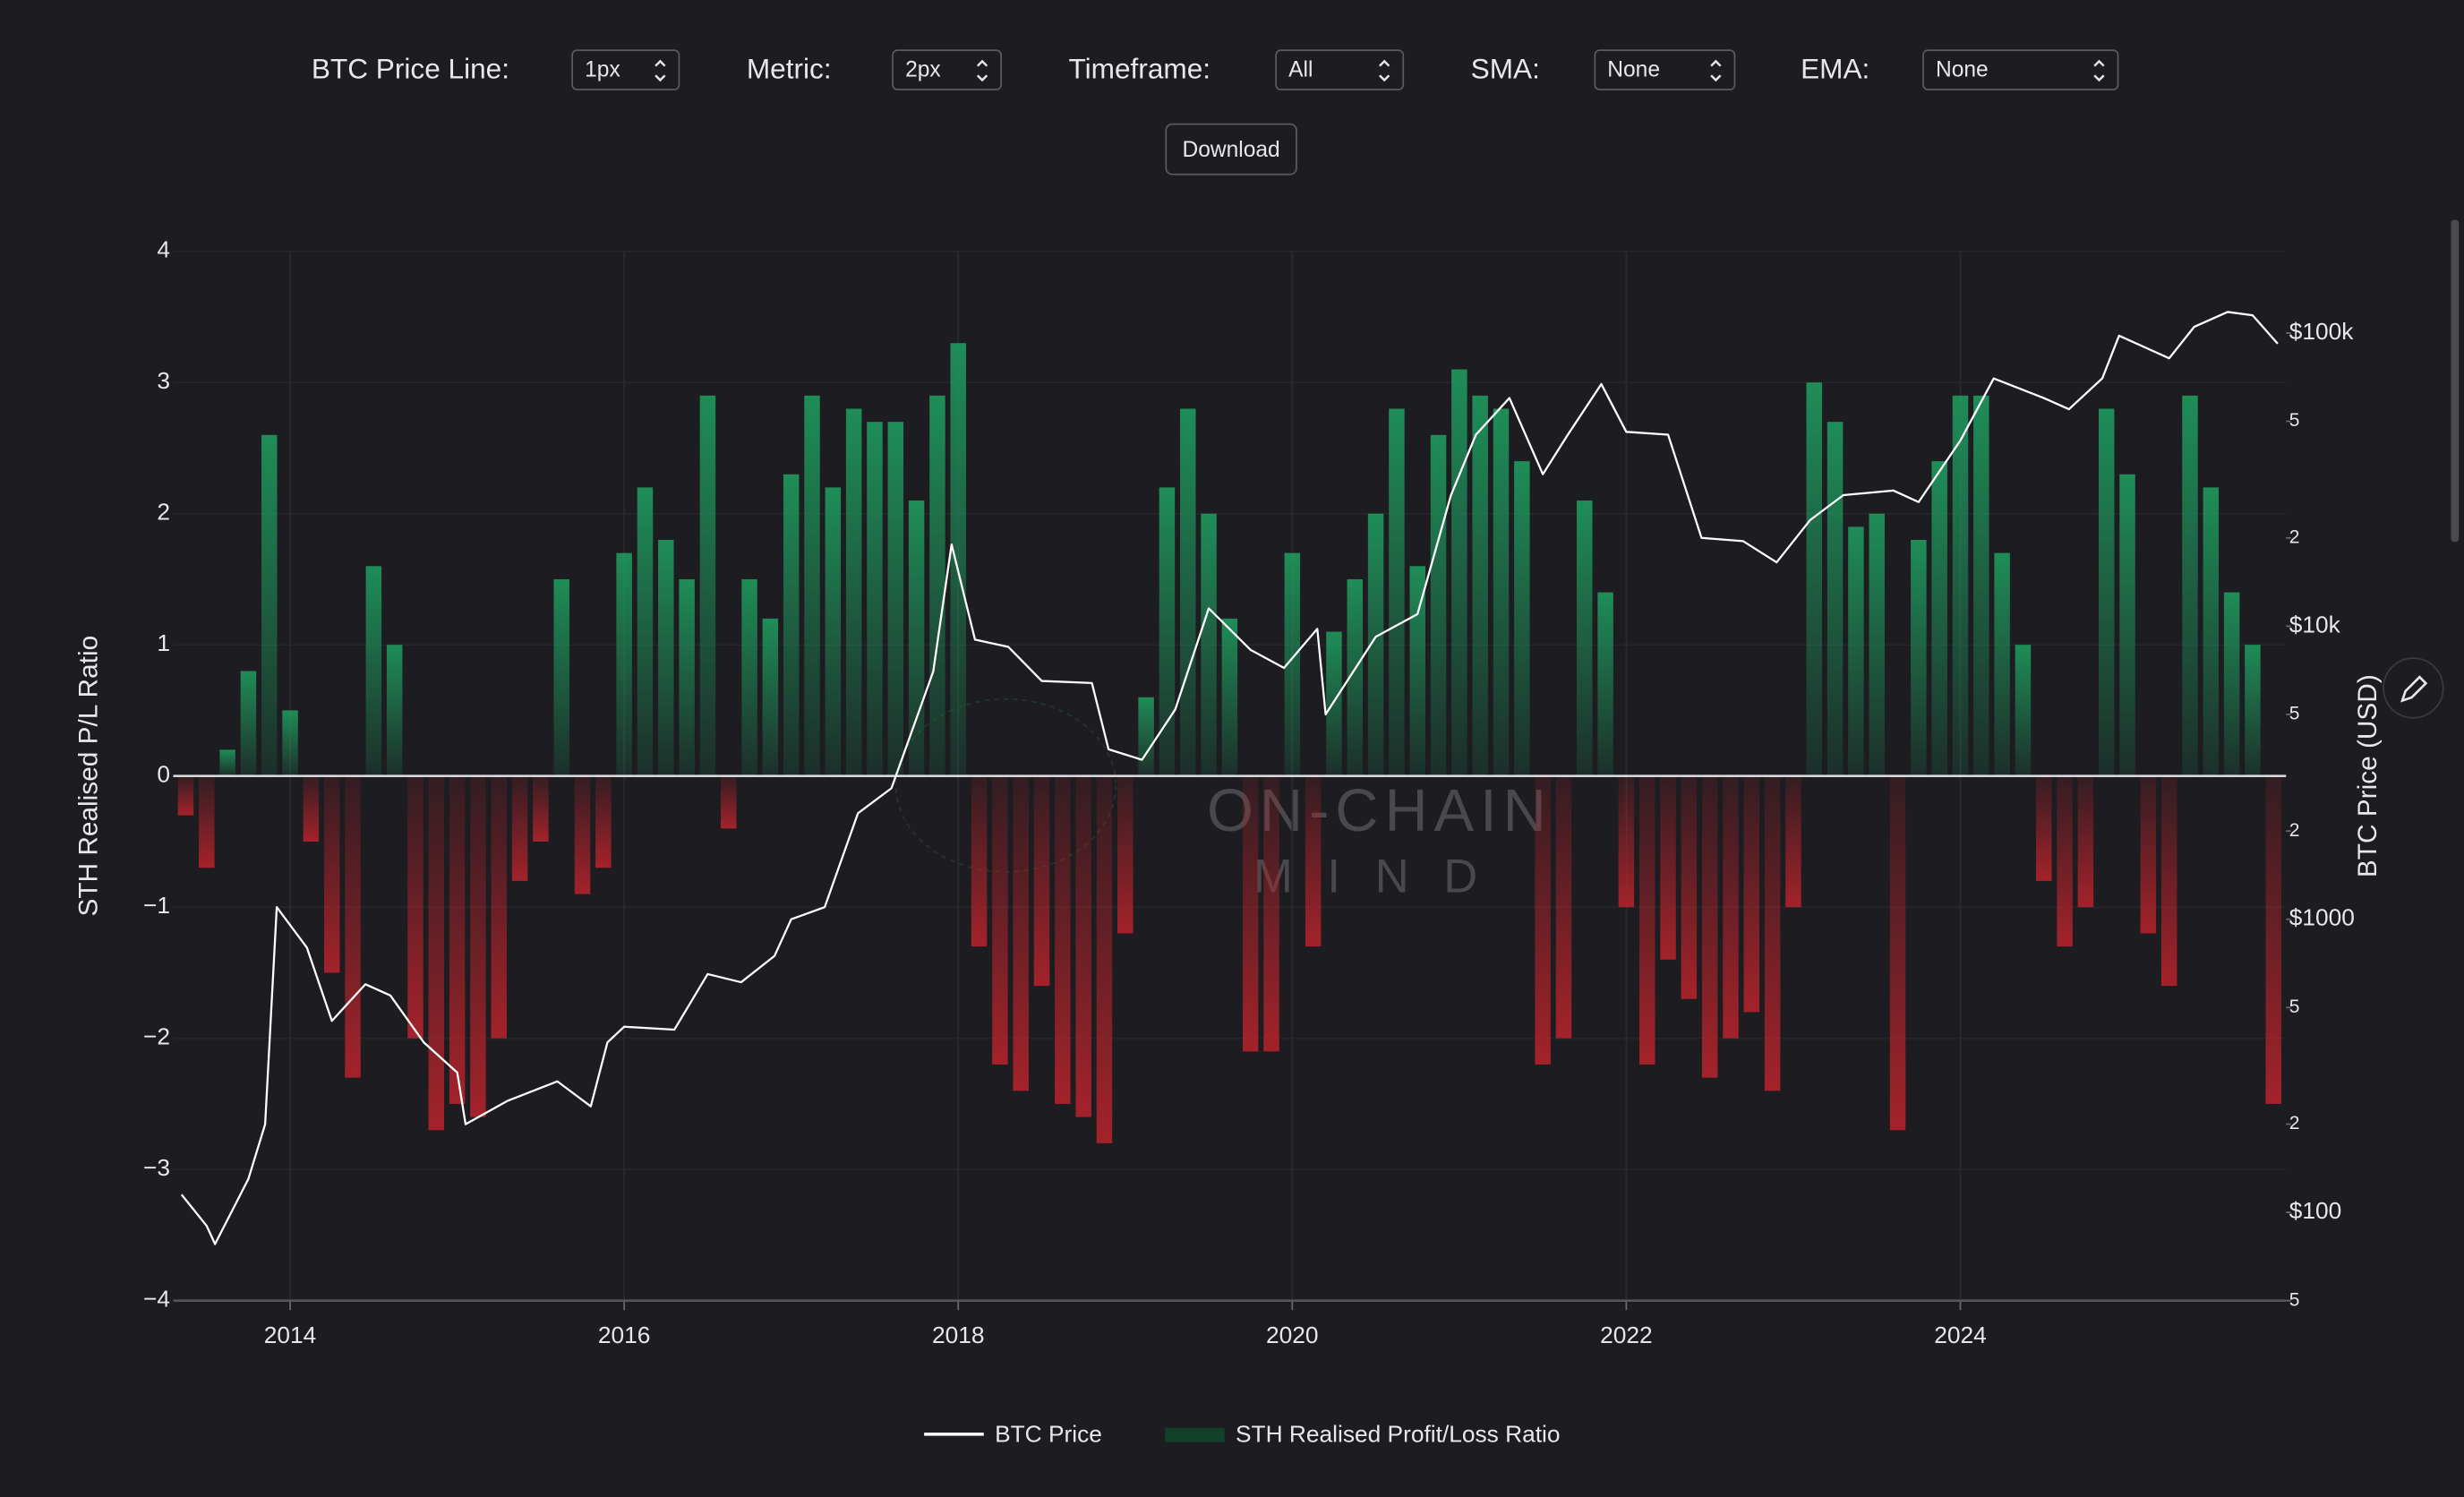  Describe the element at coordinates (1961, 1335) in the screenshot. I see `x-tick-label: 2024` at that location.